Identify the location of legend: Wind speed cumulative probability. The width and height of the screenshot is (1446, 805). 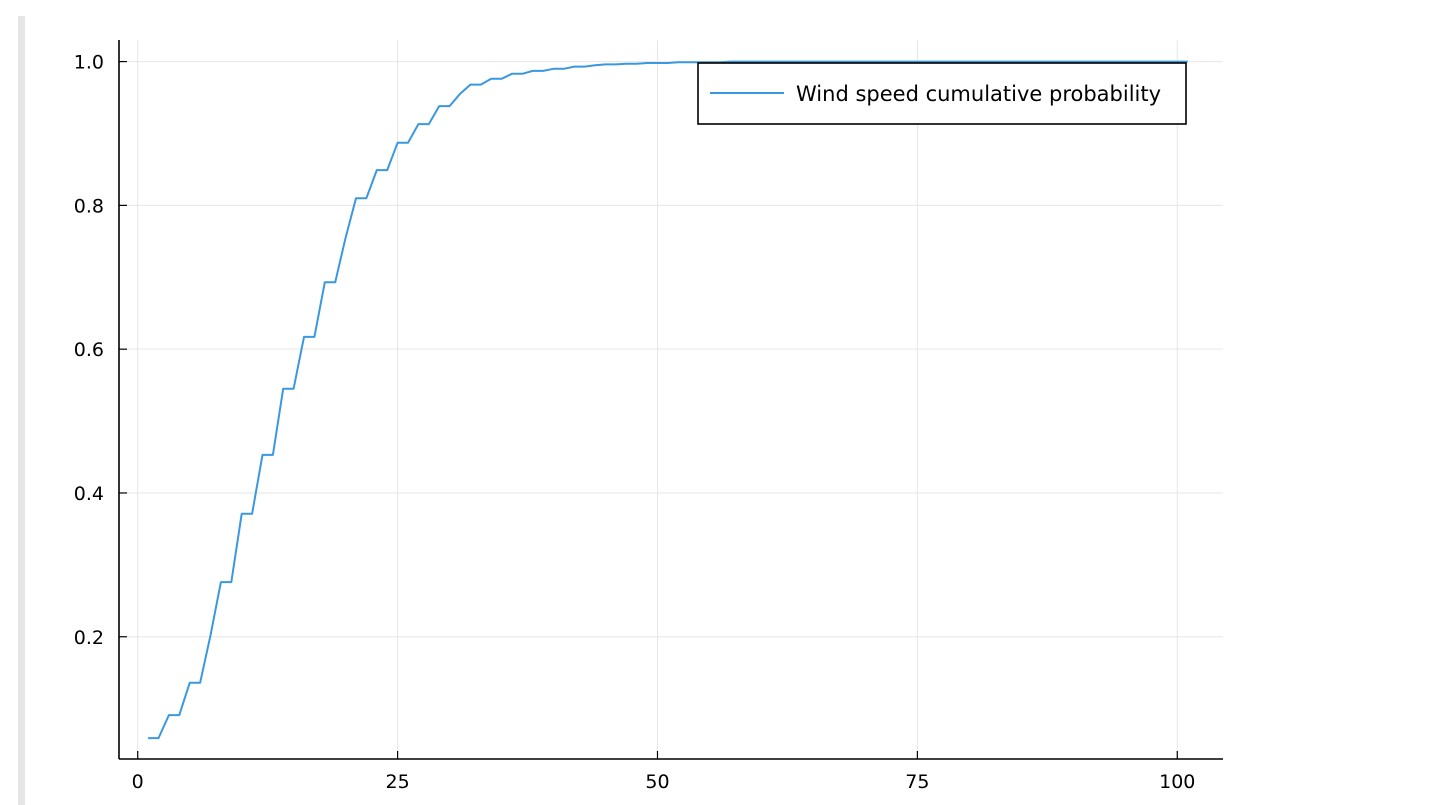
(942, 93).